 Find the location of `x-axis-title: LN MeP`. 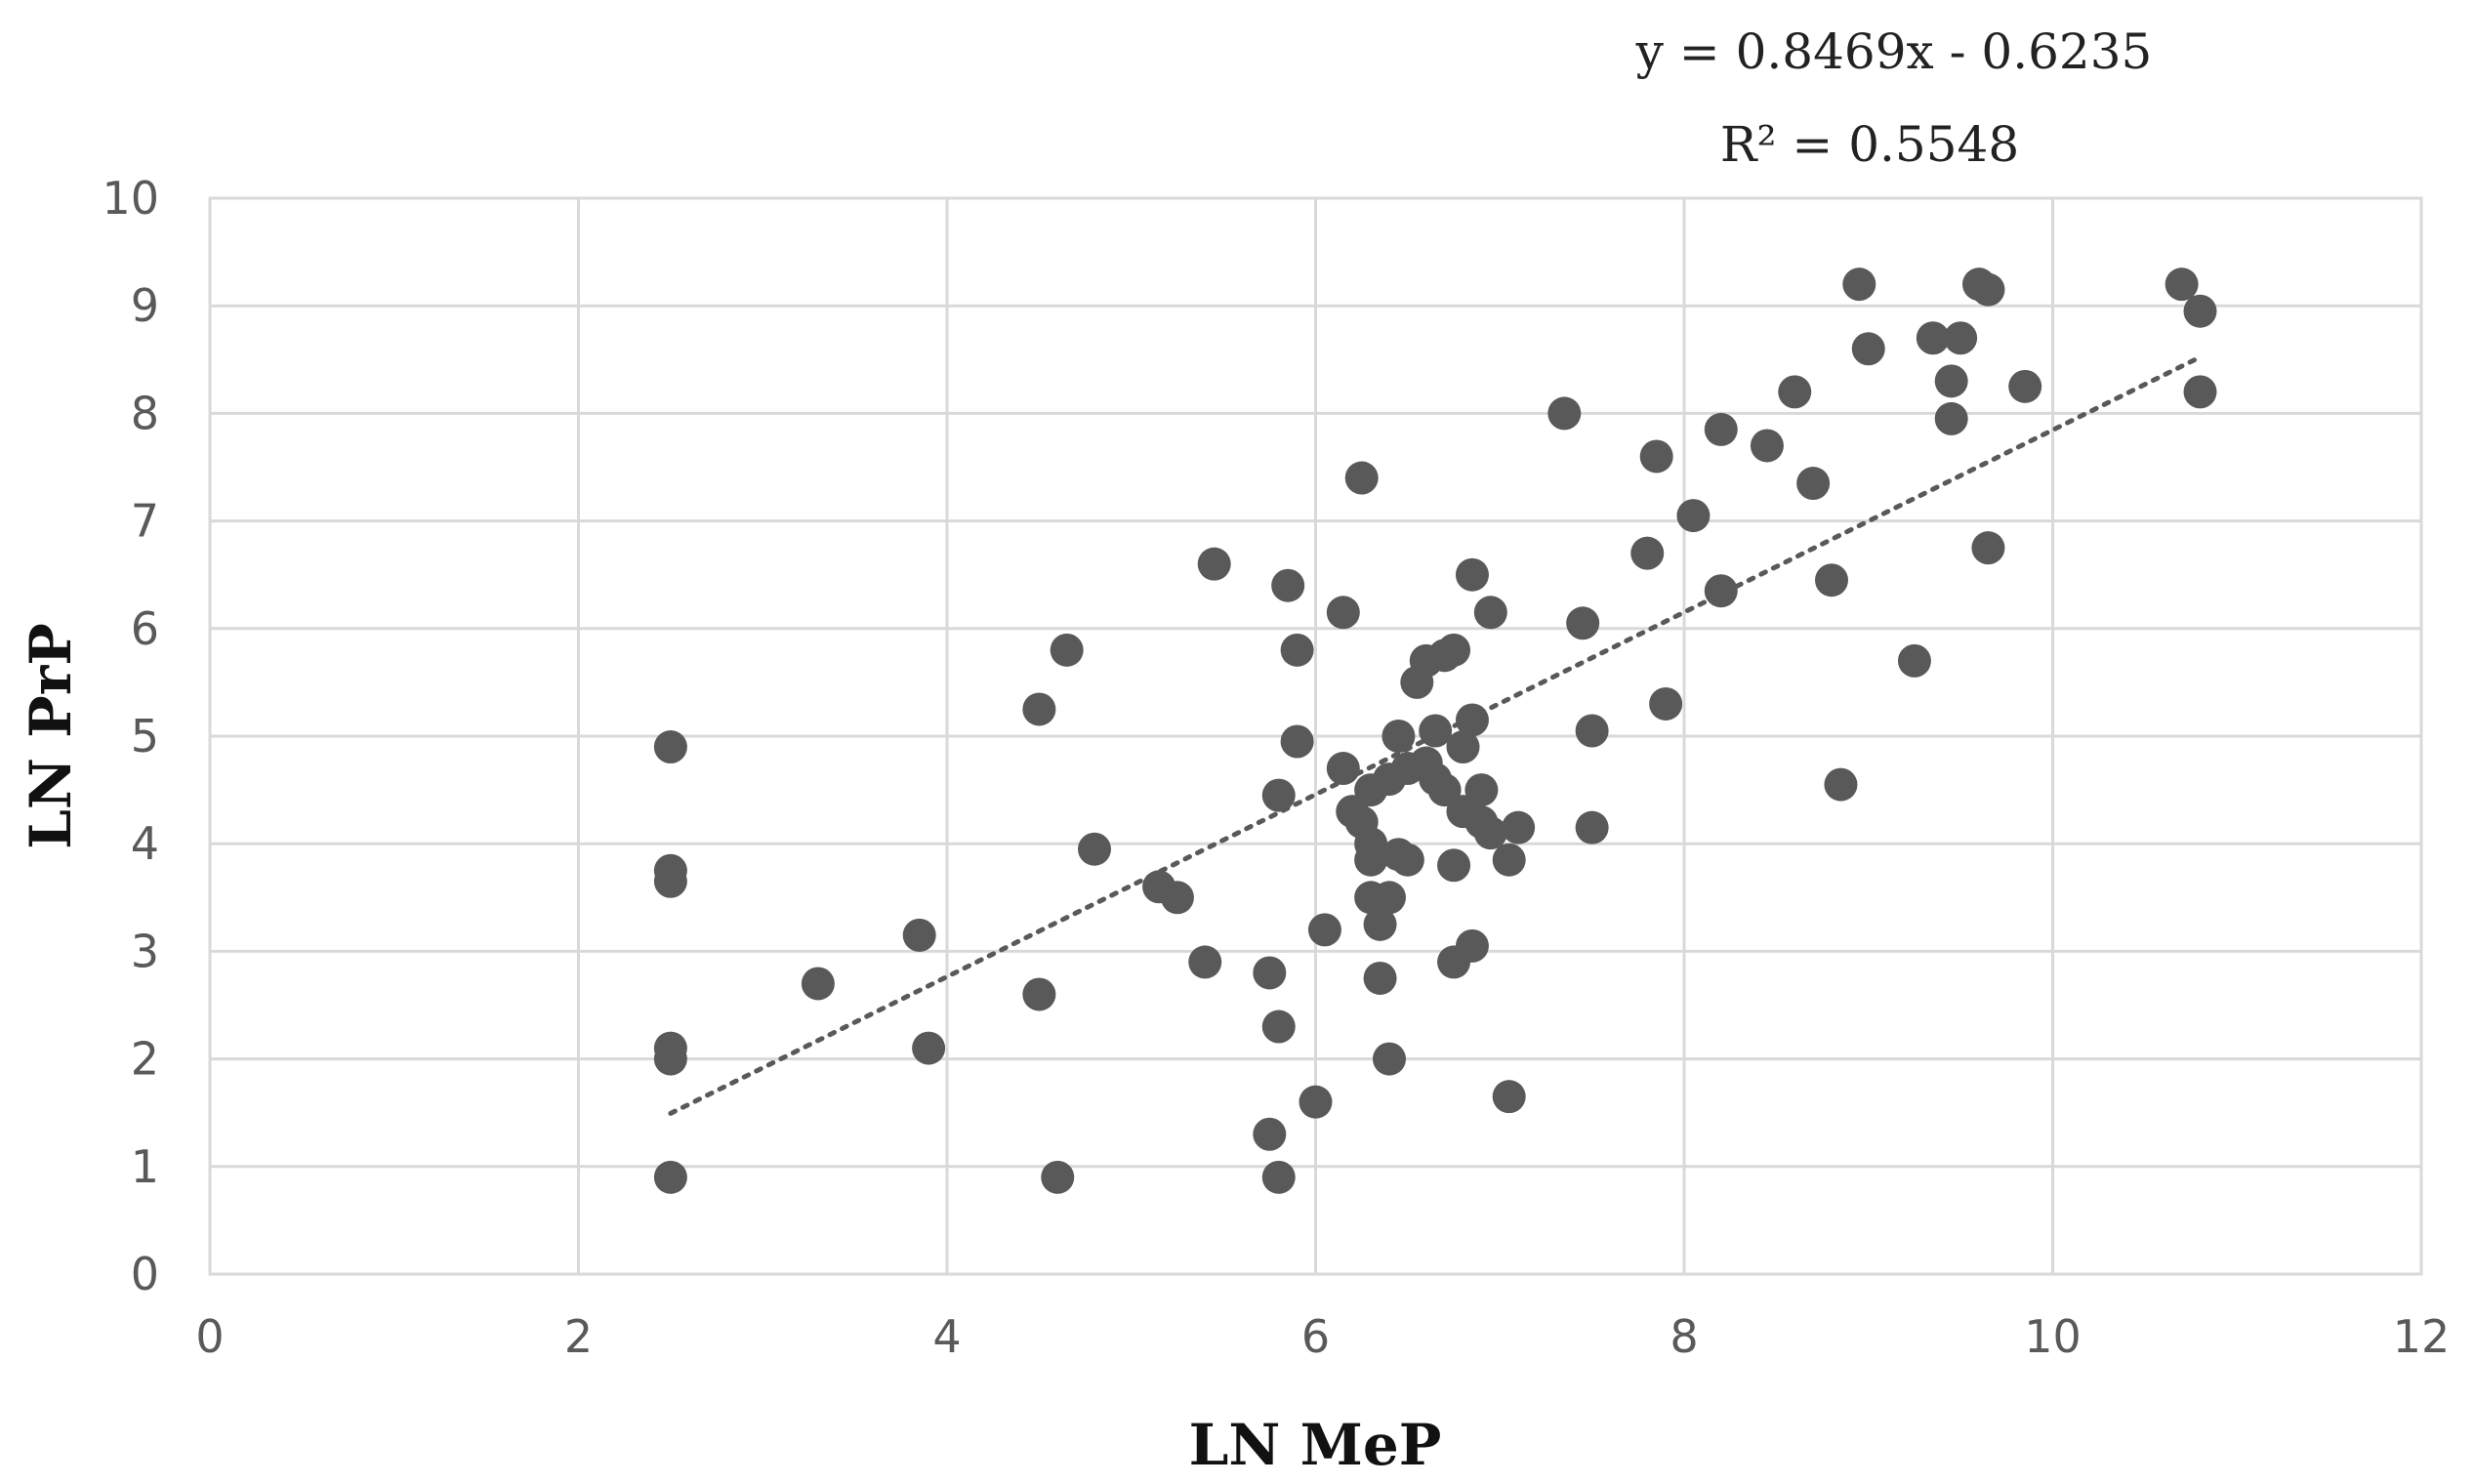

x-axis-title: LN MeP is located at coordinates (1315, 1445).